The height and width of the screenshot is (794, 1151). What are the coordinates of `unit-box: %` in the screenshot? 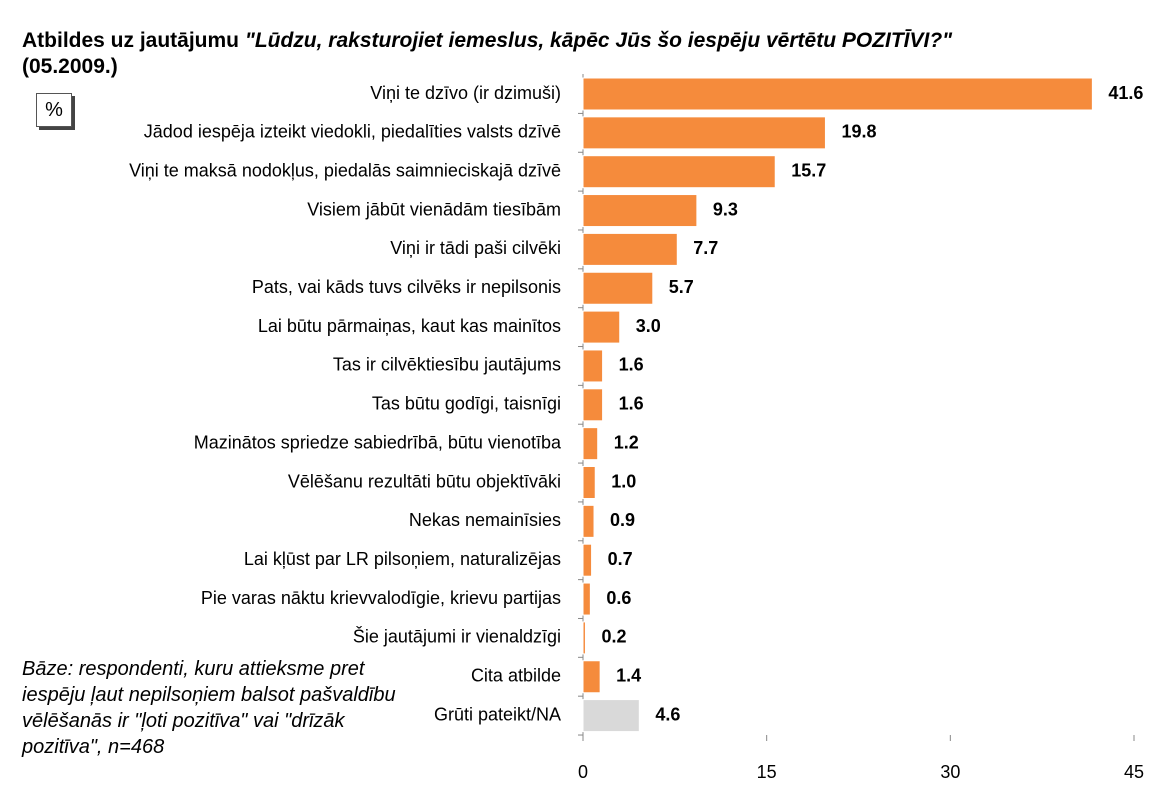 It's located at (54, 110).